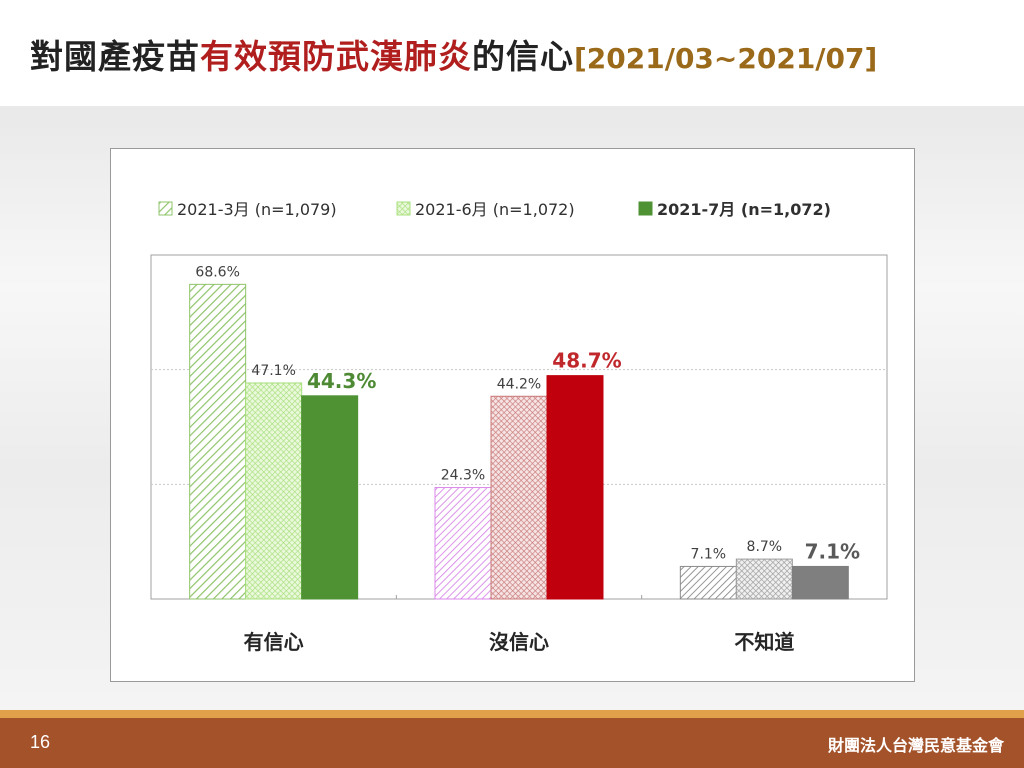 This screenshot has height=768, width=1024. I want to click on bar-value-label: 48.7%, so click(586, 361).